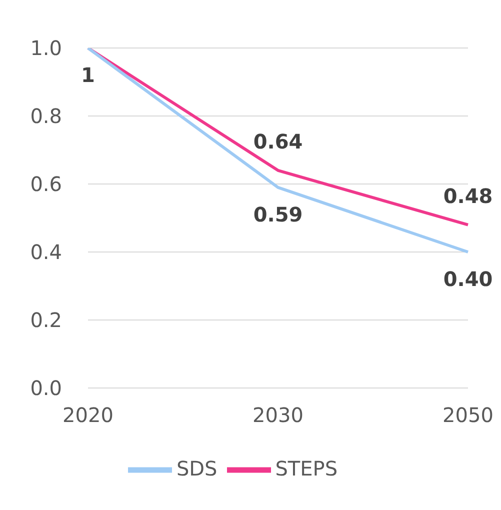 This screenshot has width=501, height=510. What do you see at coordinates (278, 214) in the screenshot?
I see `data-label: 0.59` at bounding box center [278, 214].